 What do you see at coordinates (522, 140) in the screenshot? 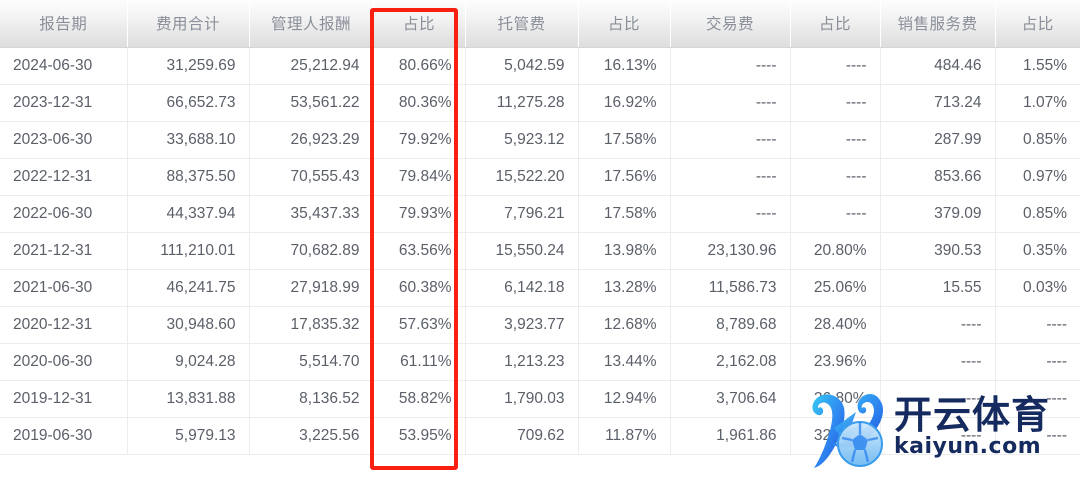
I see `cell-custodian-fee: 5,923.12` at bounding box center [522, 140].